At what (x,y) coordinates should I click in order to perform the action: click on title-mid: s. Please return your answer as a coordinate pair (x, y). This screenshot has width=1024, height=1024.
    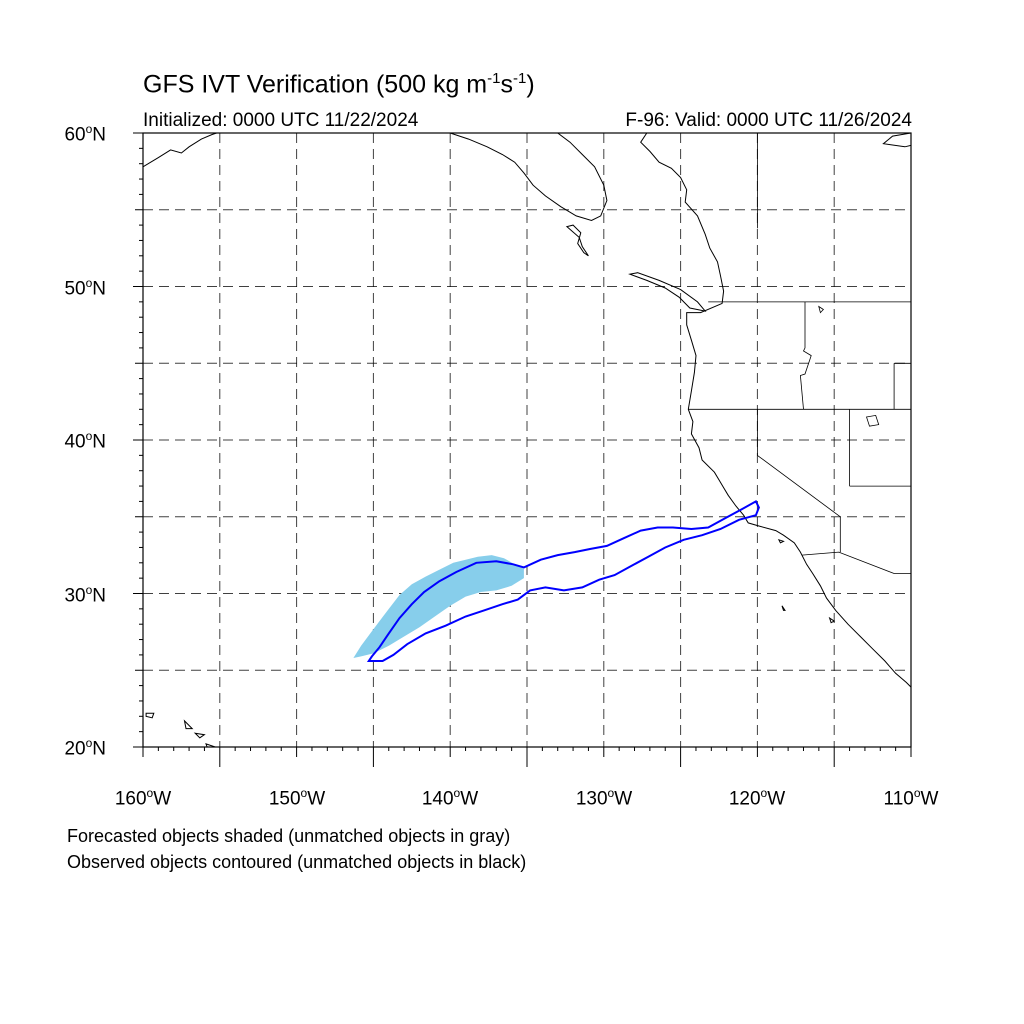
    Looking at the image, I should click on (506, 84).